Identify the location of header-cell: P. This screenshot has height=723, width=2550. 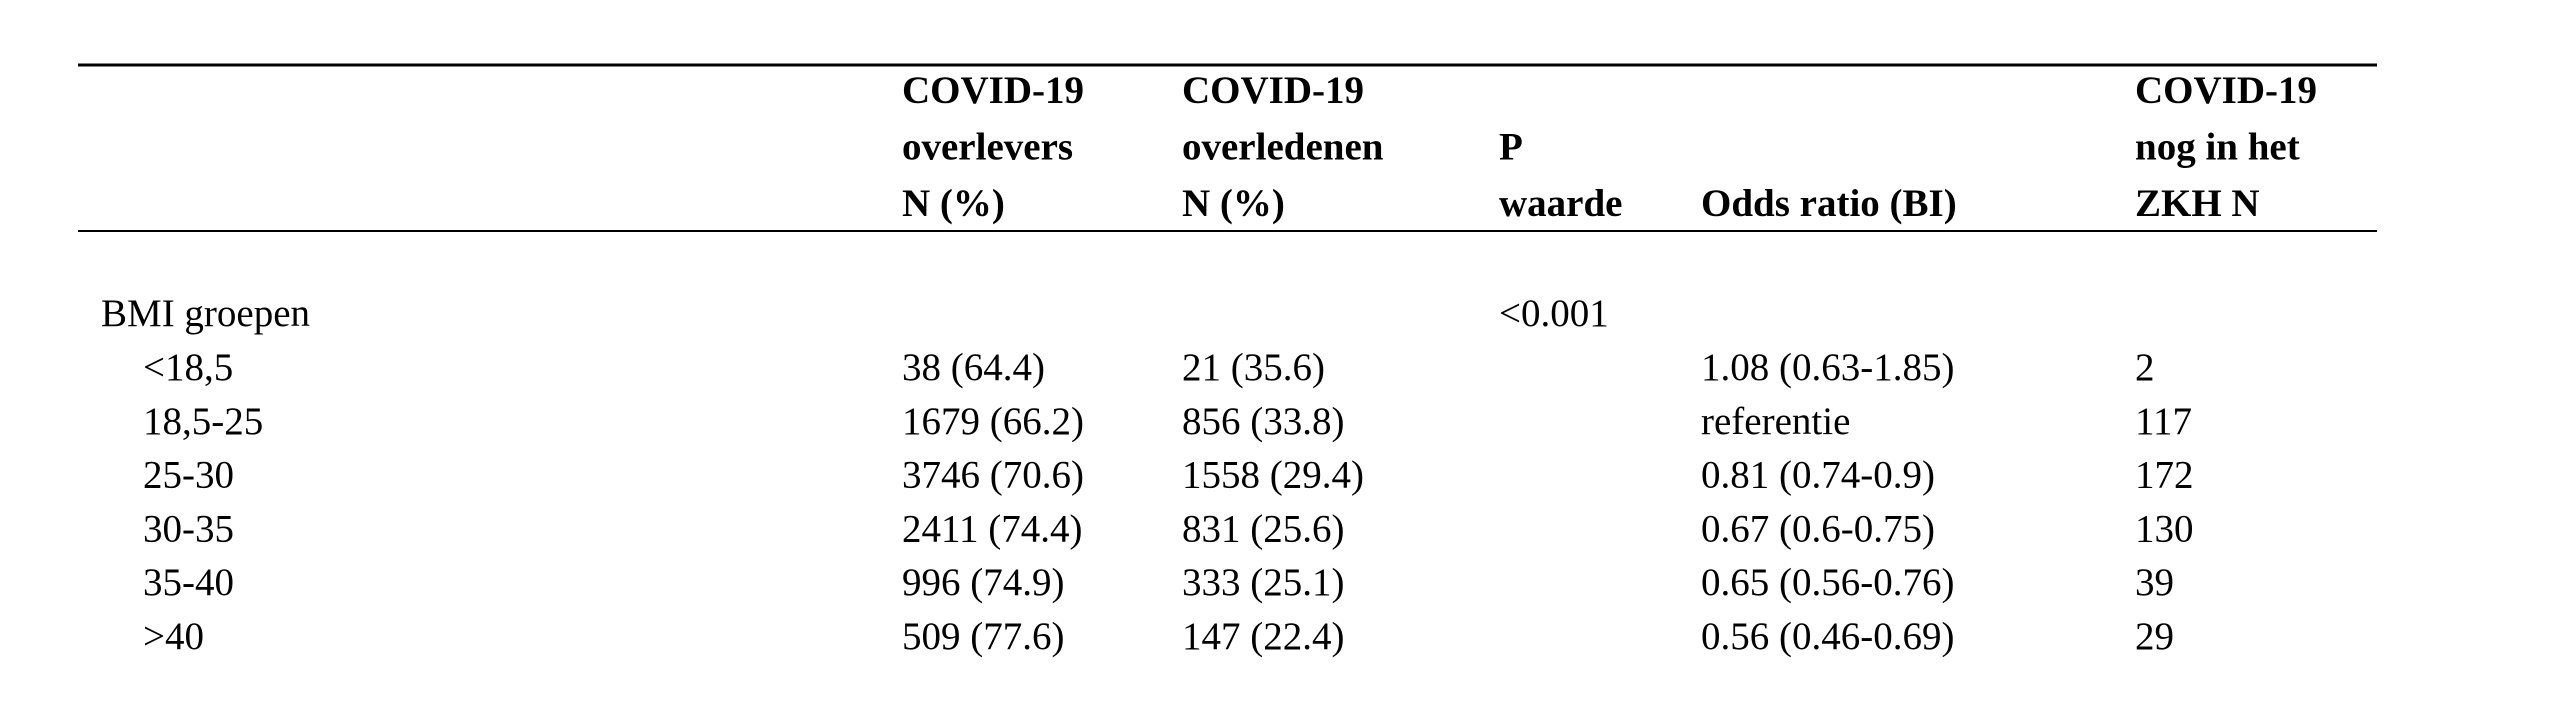
(1511, 146).